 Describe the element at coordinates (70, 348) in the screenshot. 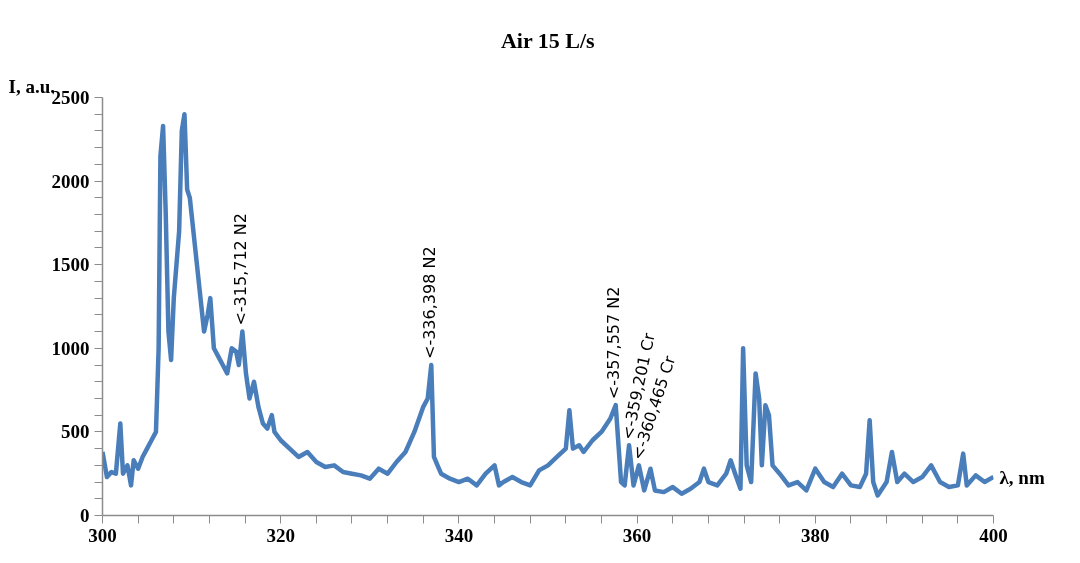

I see `y-tick-label: 1000` at that location.